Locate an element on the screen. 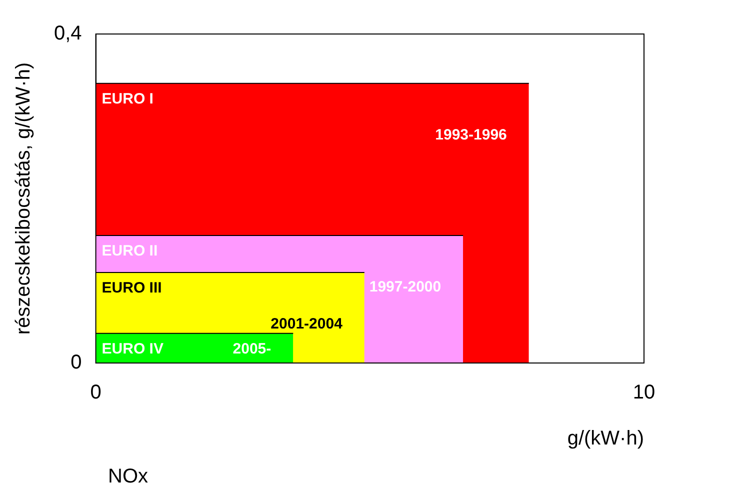 This screenshot has height=503, width=732. annotation: 2001-2004 is located at coordinates (307, 324).